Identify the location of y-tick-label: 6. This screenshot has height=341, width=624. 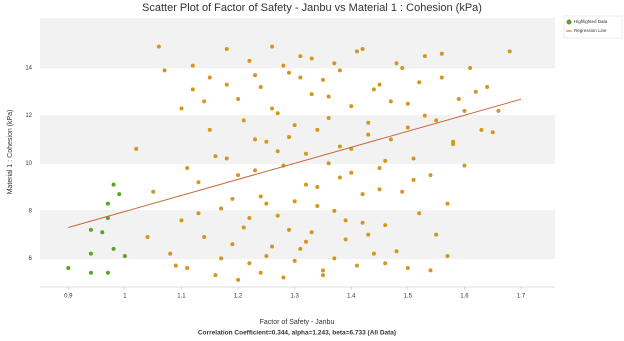
(31, 259).